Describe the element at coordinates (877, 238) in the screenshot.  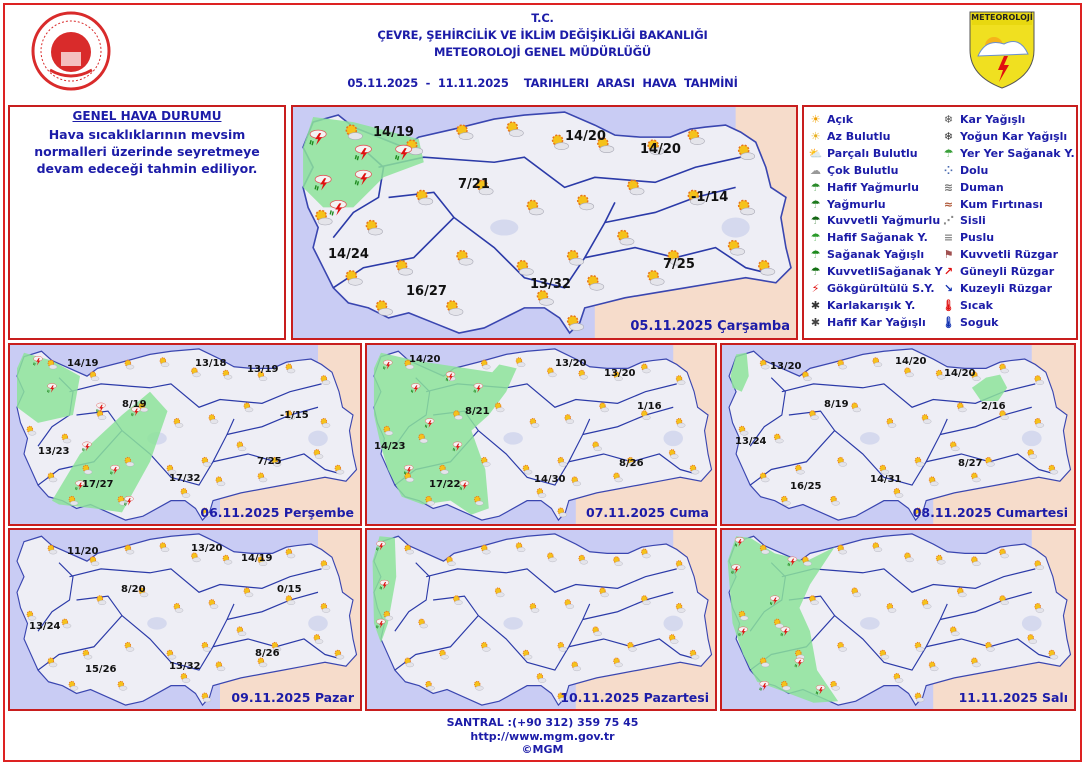
I see `legend-label: Hafif Sağanak Y.` at that location.